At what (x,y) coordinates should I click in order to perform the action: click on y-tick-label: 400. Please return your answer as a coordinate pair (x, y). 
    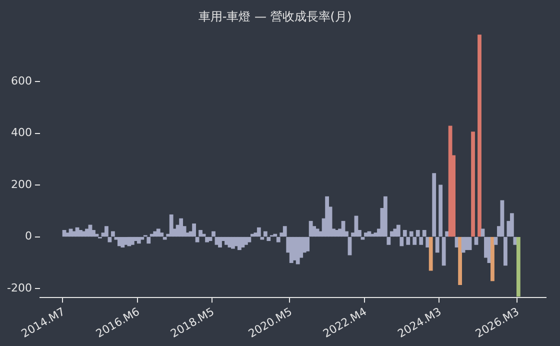
    Looking at the image, I should click on (21, 133).